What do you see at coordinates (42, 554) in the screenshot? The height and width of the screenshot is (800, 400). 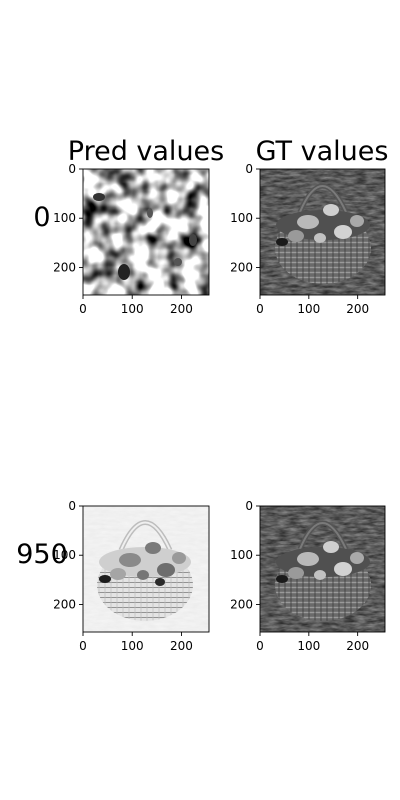 I see `row-label-950: 950` at bounding box center [42, 554].